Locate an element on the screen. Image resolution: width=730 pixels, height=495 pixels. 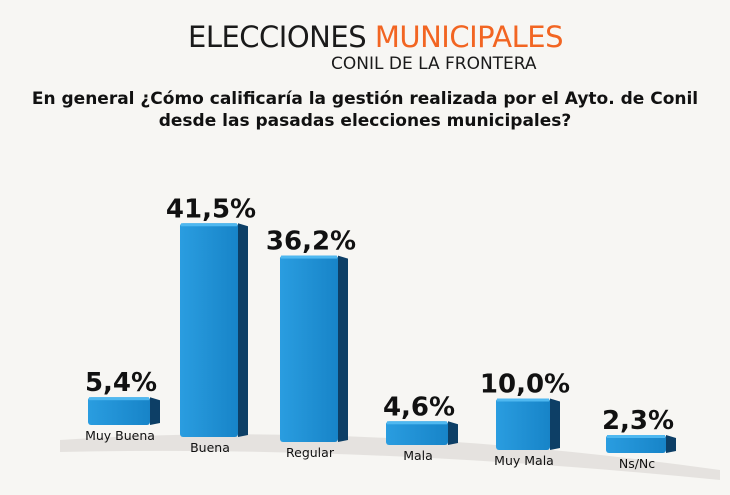
category-label: Buena is located at coordinates (210, 447).